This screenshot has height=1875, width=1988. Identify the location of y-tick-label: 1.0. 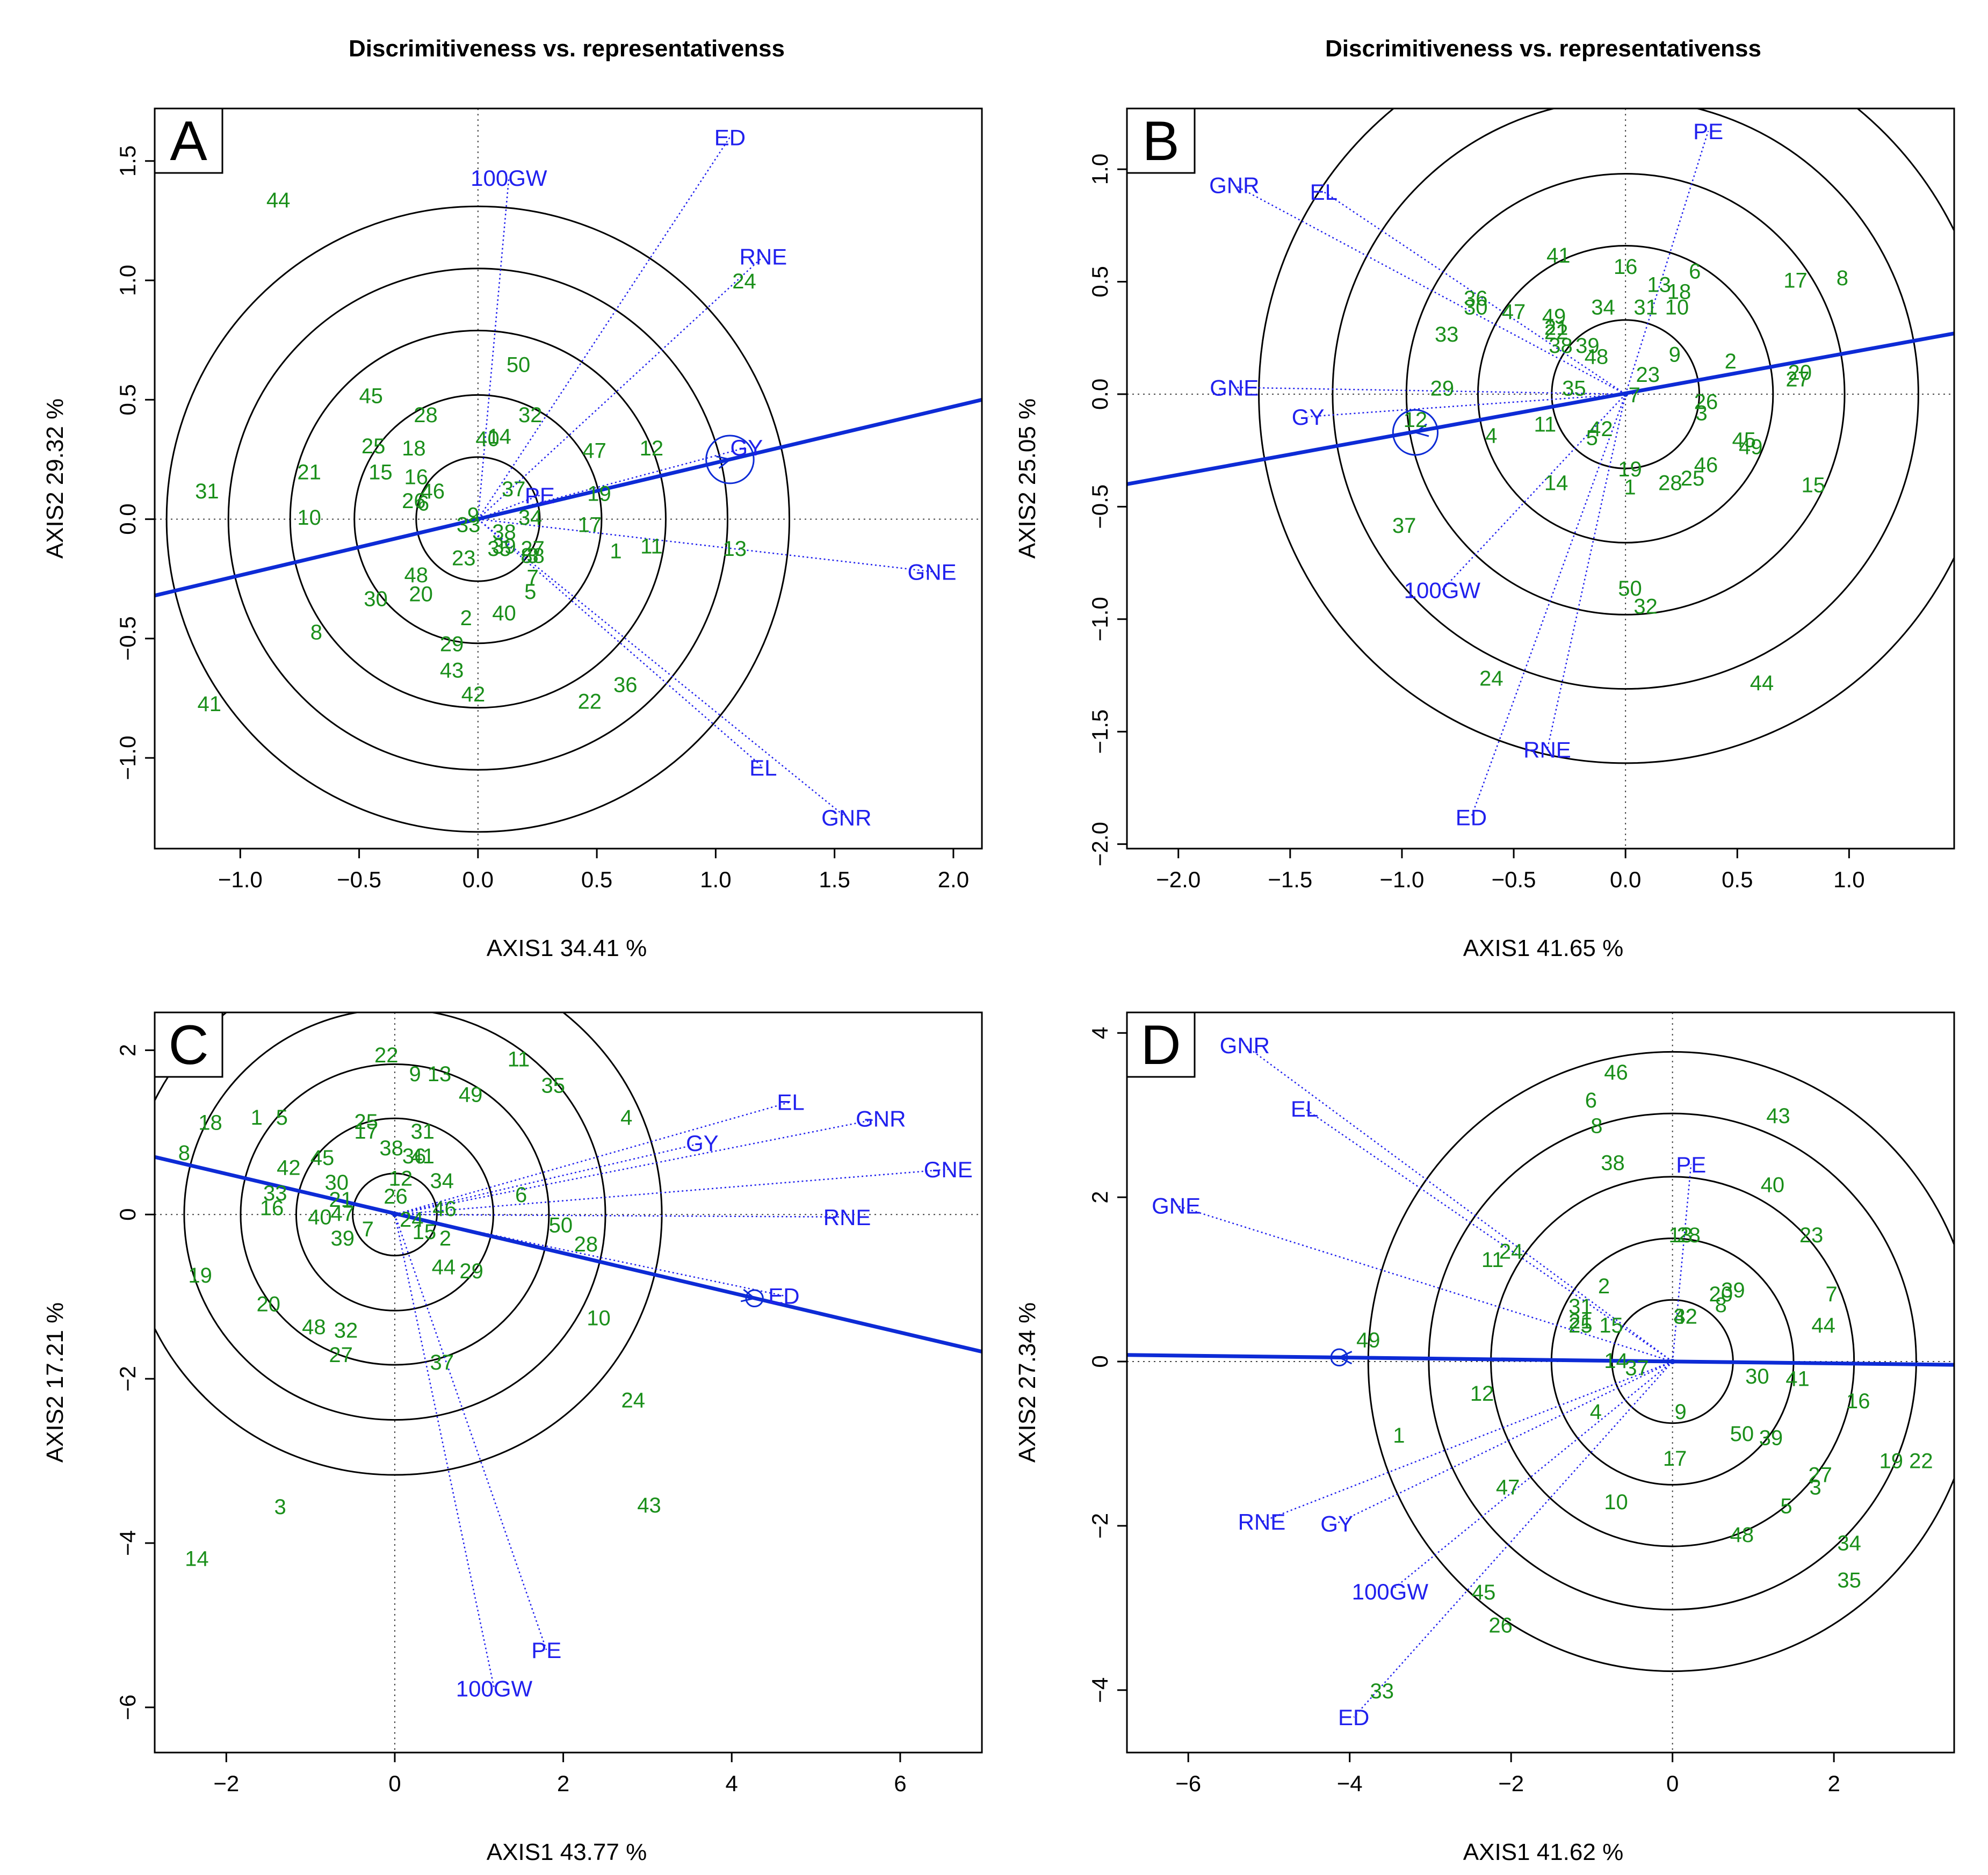
(127, 280).